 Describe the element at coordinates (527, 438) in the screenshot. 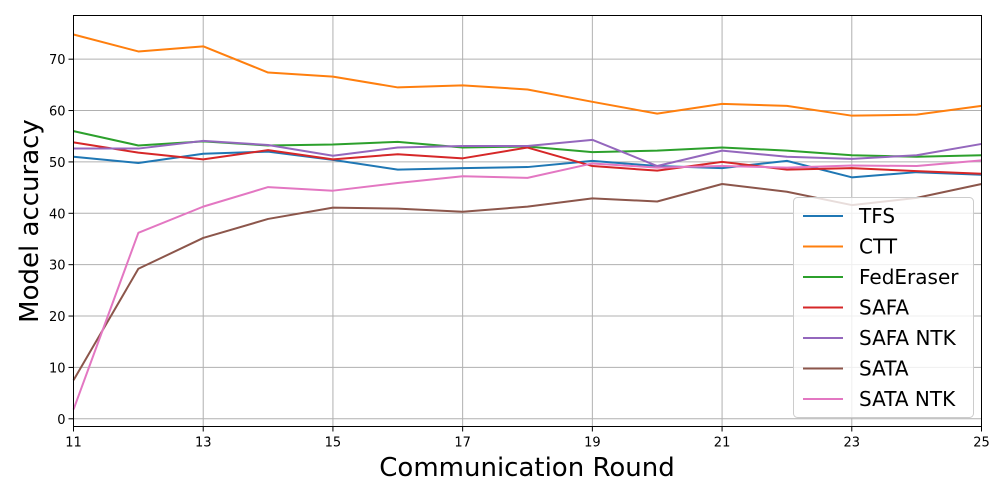

I see `x-axis-ticks: 11 13 15 17 19 21 23 25` at that location.